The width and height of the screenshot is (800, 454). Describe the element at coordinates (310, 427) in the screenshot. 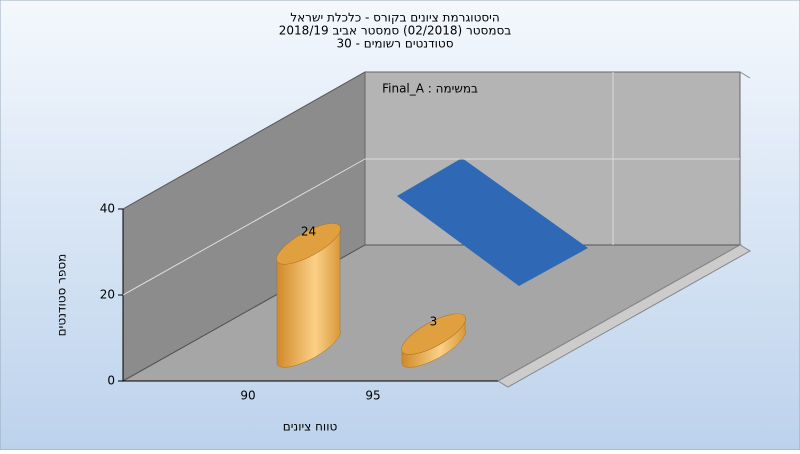

I see `x-axis-label: טווח ציונים` at that location.